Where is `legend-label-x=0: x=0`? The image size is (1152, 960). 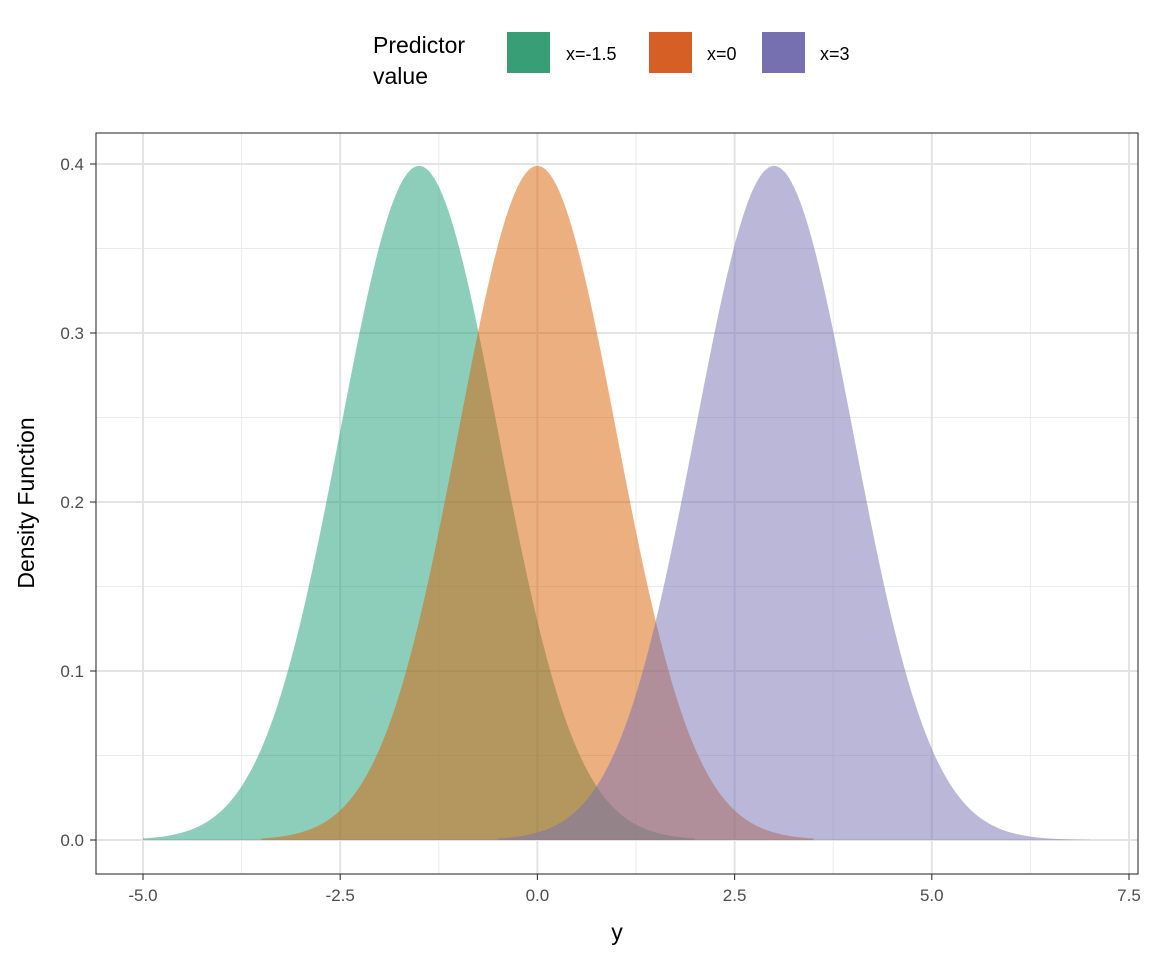 legend-label-x=0: x=0 is located at coordinates (722, 54).